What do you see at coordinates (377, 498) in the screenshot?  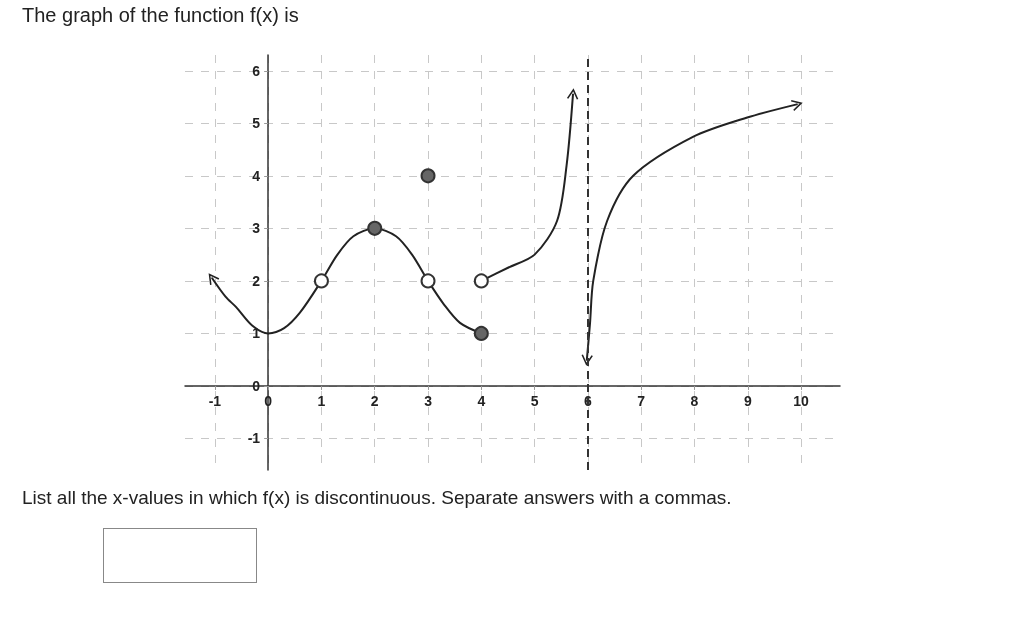 I see `text: List all the x-values in which f(x) is discontinuous. Separate answers with a commas.` at bounding box center [377, 498].